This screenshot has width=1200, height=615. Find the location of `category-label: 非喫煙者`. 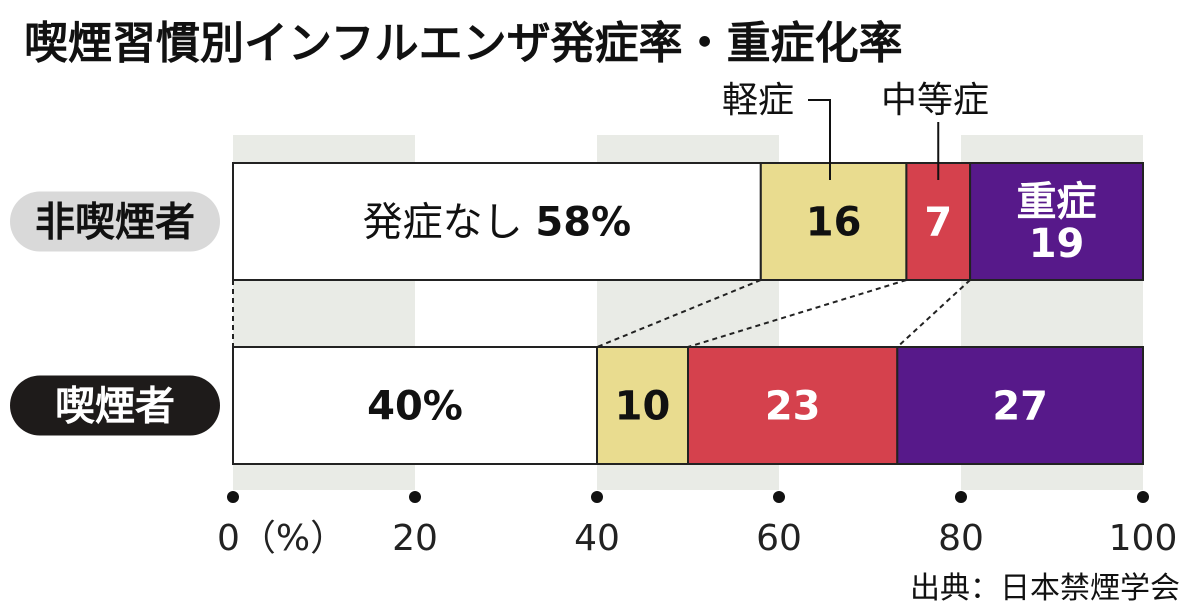

category-label: 非喫煙者 is located at coordinates (115, 223).